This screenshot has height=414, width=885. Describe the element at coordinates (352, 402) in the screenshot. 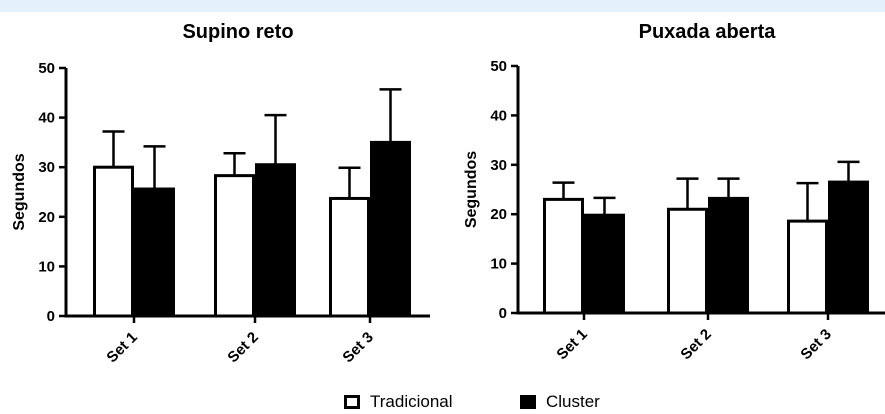

I see `legend-swatch-tradicional` at that location.